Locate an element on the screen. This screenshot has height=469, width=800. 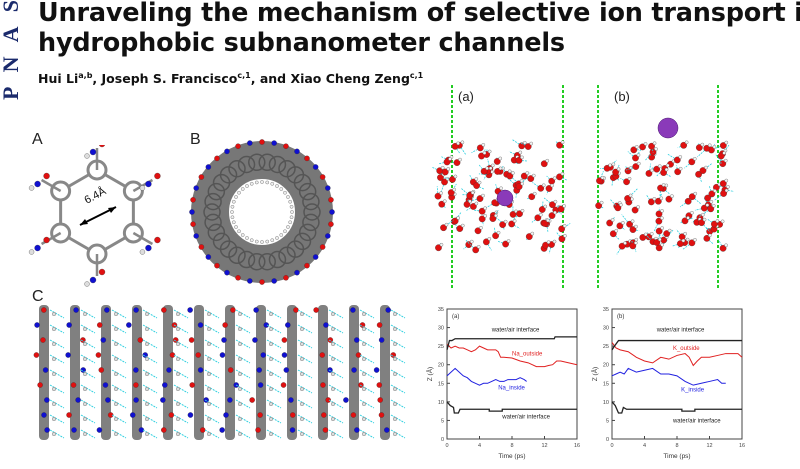
x-tick-label: 12 is located at coordinates (709, 446).